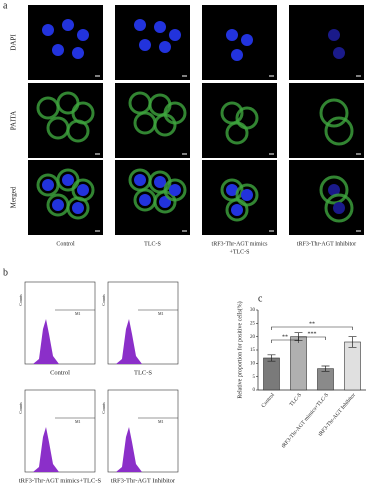 The height and width of the screenshot is (500, 373). Describe the element at coordinates (60, 480) in the screenshot. I see `plot-title: tRF3-Thr-AGT mimics+TLC-S` at that location.